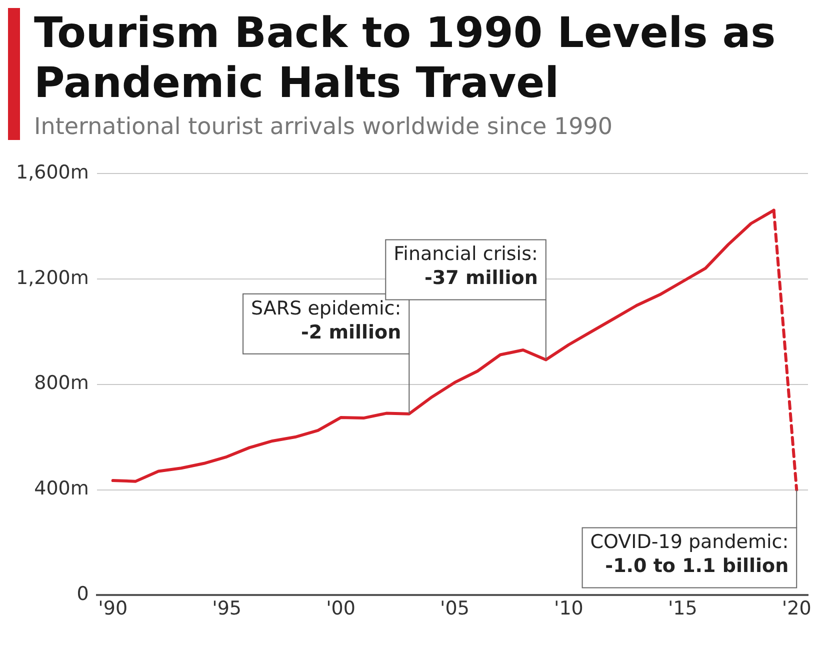  Describe the element at coordinates (113, 609) in the screenshot. I see `x-tick-label: '90` at that location.